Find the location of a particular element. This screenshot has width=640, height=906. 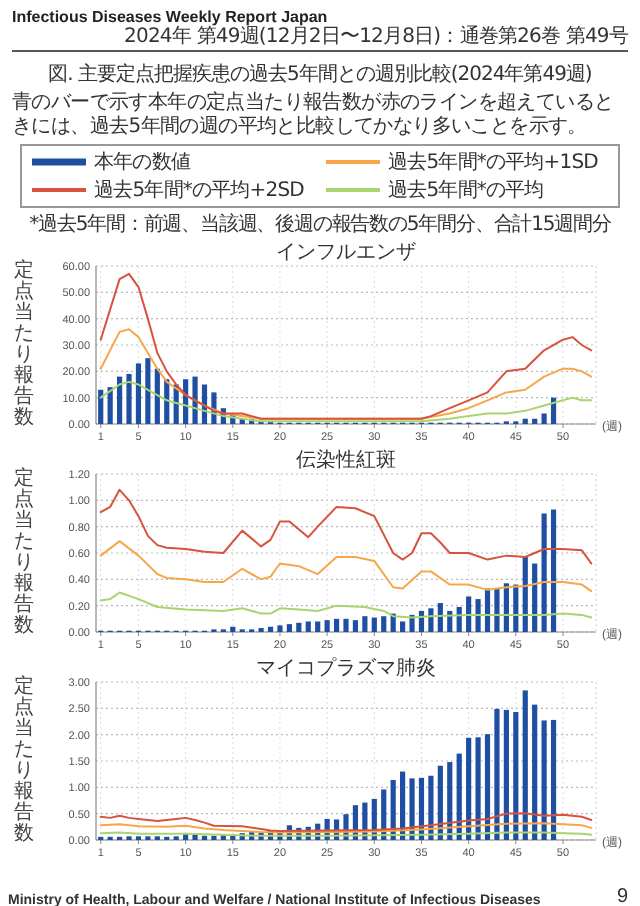

legend-label: 過去5年間*の平均 is located at coordinates (466, 190).